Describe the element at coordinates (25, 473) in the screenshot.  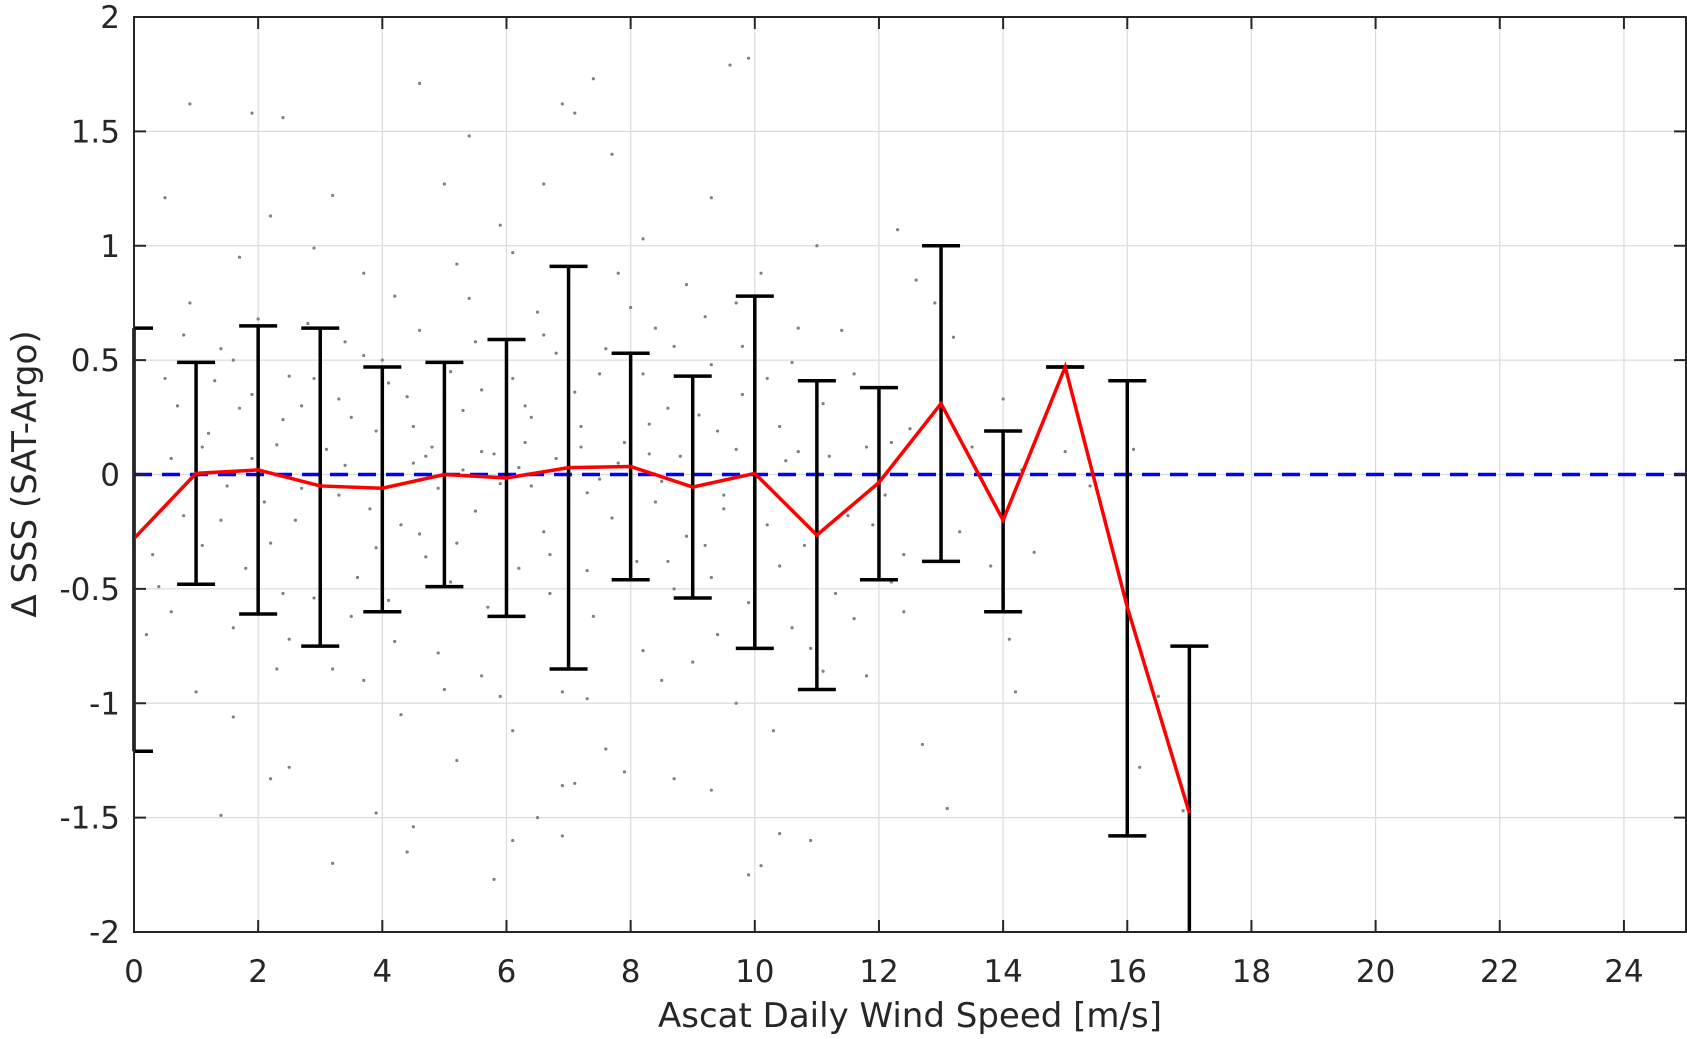
I see `y-axis-title: Δ SSS (SAT-Argo)` at that location.